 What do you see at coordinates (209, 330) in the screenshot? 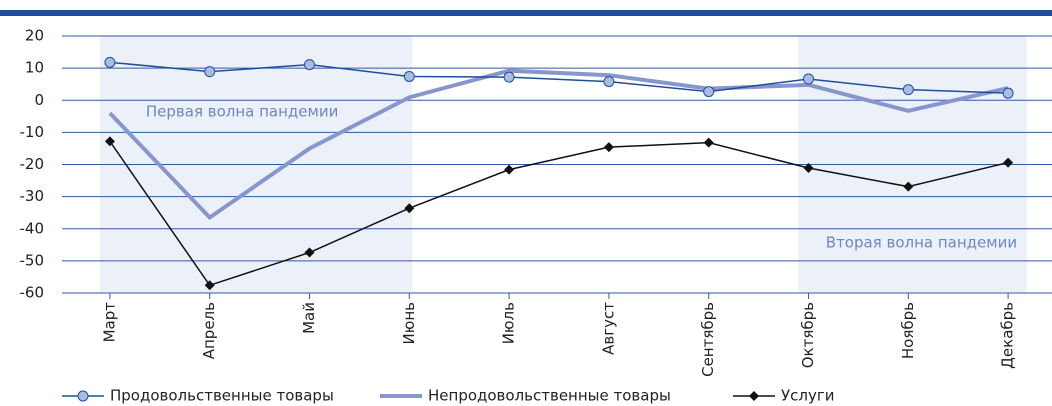
I see `x-tick-label: Апрель` at bounding box center [209, 330].